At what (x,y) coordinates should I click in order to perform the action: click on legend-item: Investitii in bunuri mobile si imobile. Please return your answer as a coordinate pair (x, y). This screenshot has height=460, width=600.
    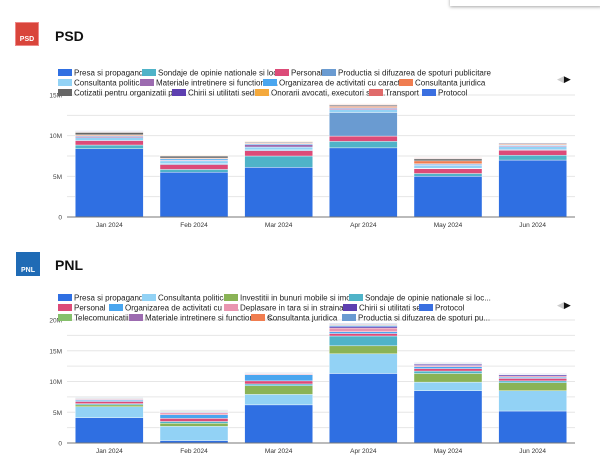
    Looking at the image, I should click on (294, 298).